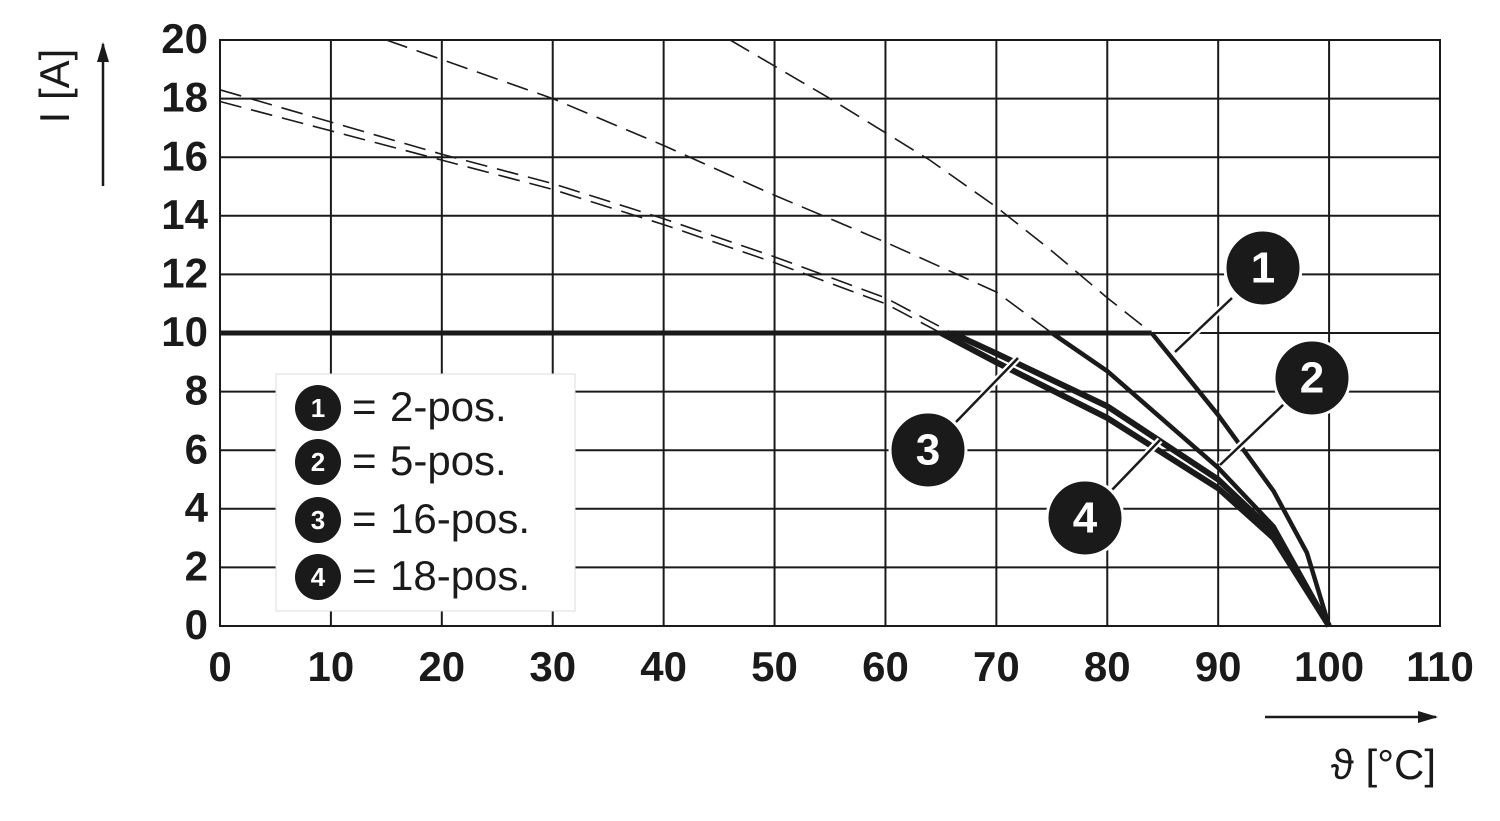  What do you see at coordinates (412, 491) in the screenshot?
I see `legend-entries: 1 = 2-pos. 2 = 5-pos. 3 = 16-pos. 4 = 18-pos.` at bounding box center [412, 491].